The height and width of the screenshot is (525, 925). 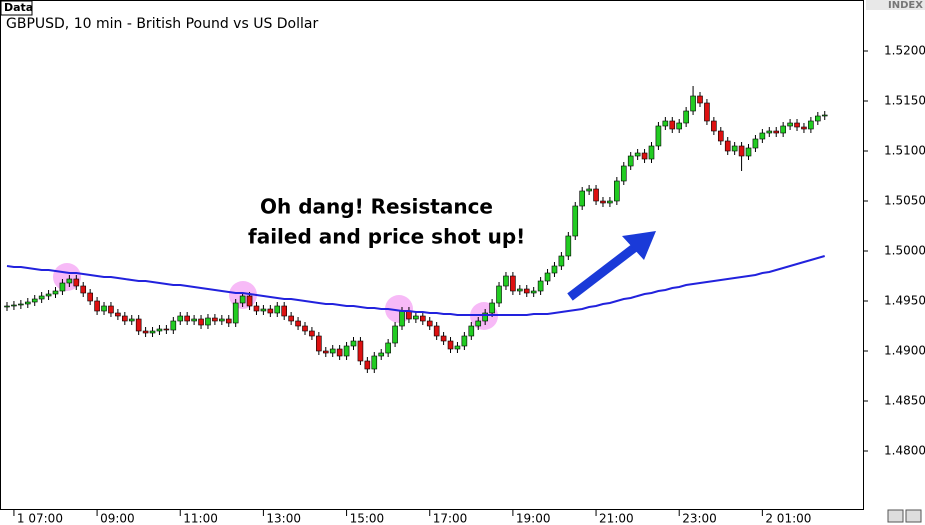 What do you see at coordinates (905, 5) in the screenshot?
I see `index-label: INDEX` at bounding box center [905, 5].